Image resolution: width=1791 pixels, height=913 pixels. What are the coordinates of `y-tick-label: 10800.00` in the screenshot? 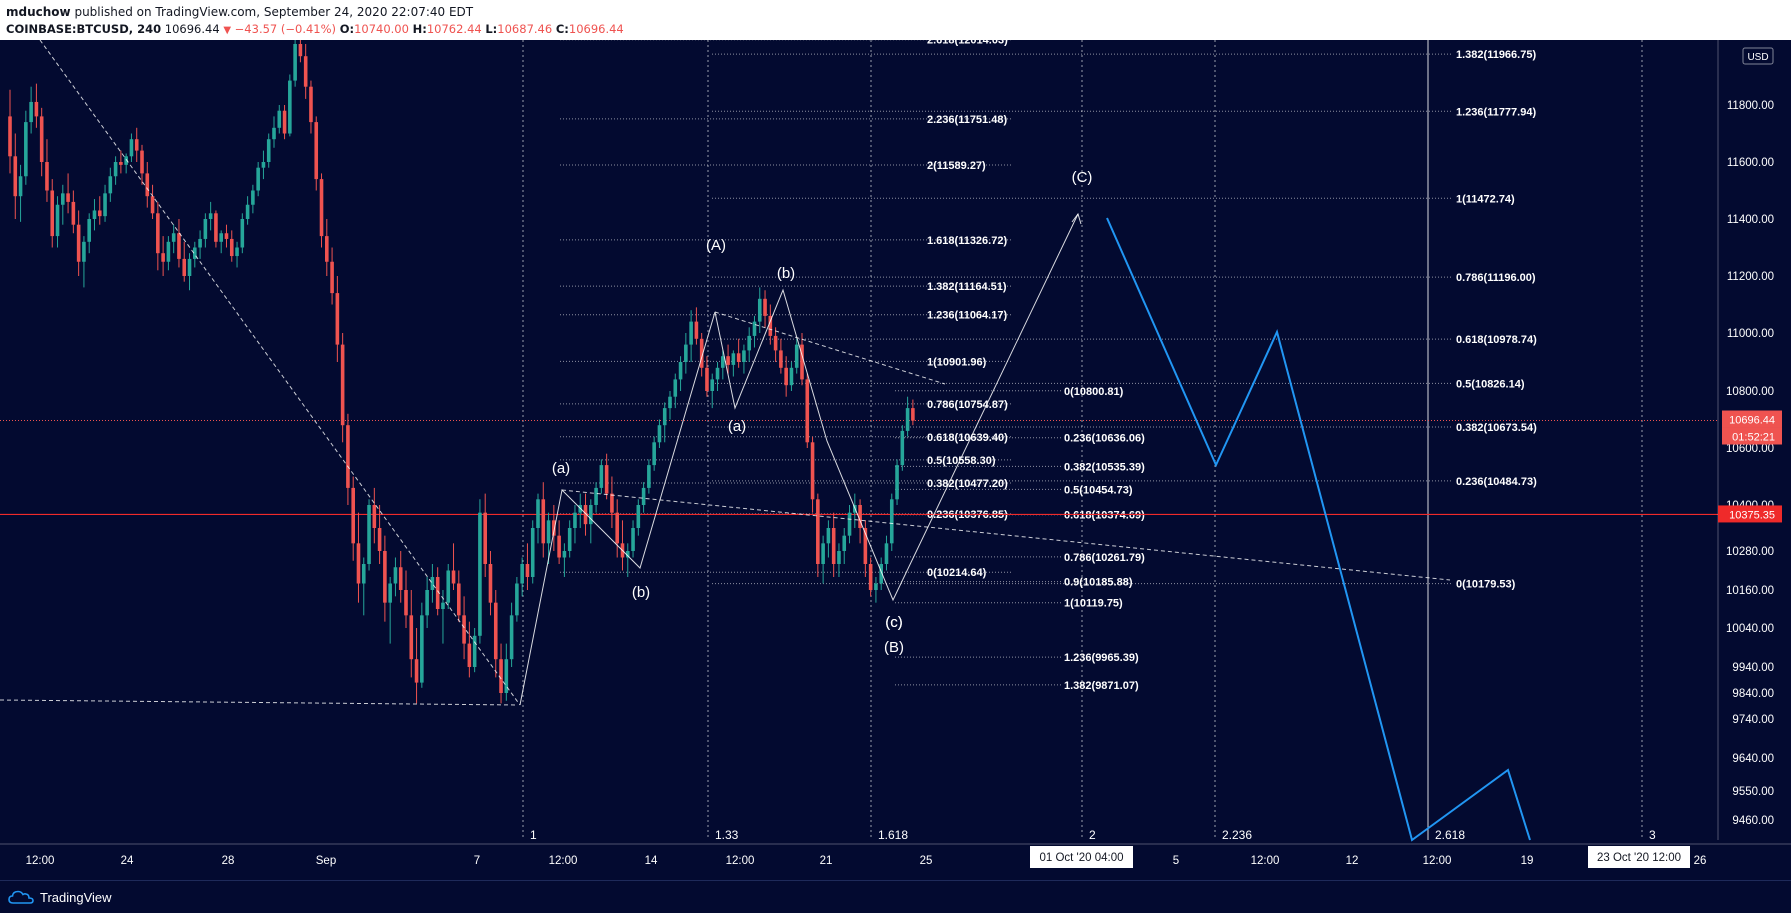 It's located at (1750, 392).